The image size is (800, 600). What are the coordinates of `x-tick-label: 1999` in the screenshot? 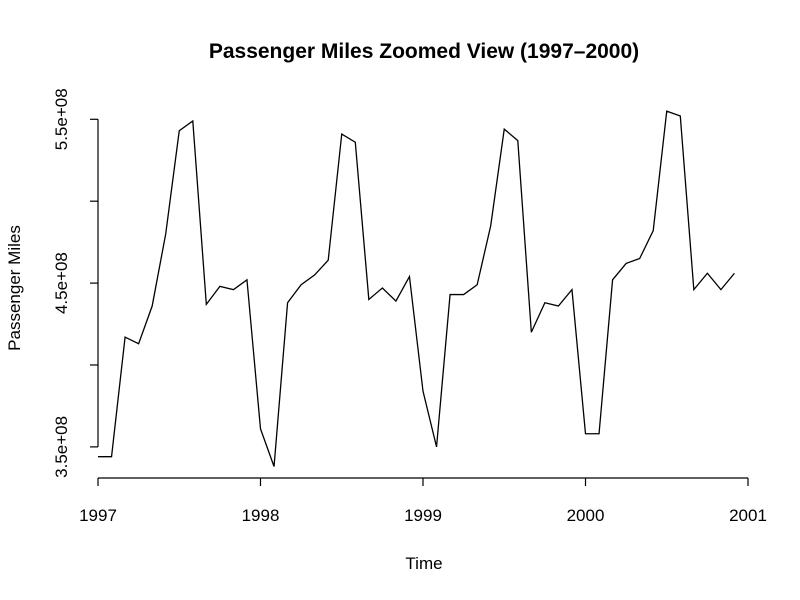 It's located at (423, 515).